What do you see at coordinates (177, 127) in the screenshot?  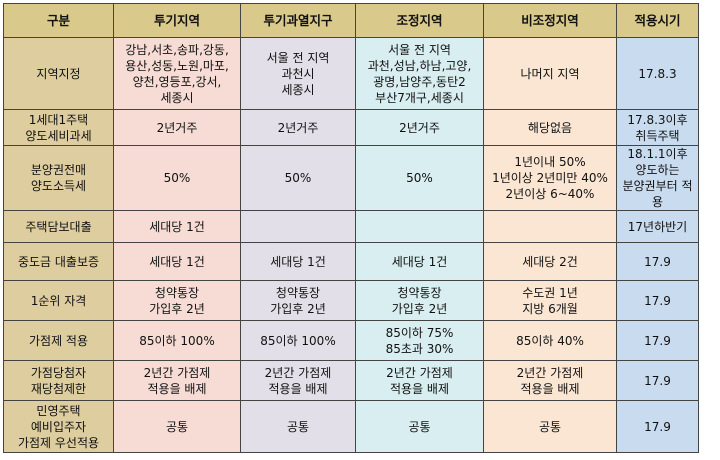 I see `cell-speculation-zone: 2년거주` at bounding box center [177, 127].